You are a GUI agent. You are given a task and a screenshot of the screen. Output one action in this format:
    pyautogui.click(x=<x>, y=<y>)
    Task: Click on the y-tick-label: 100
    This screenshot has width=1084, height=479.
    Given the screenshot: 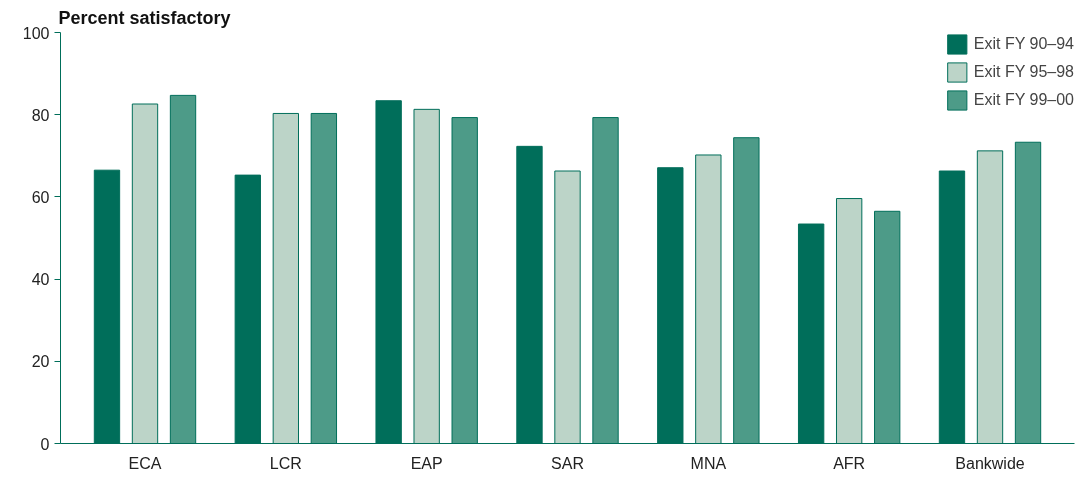 What is the action you would take?
    pyautogui.click(x=36, y=33)
    